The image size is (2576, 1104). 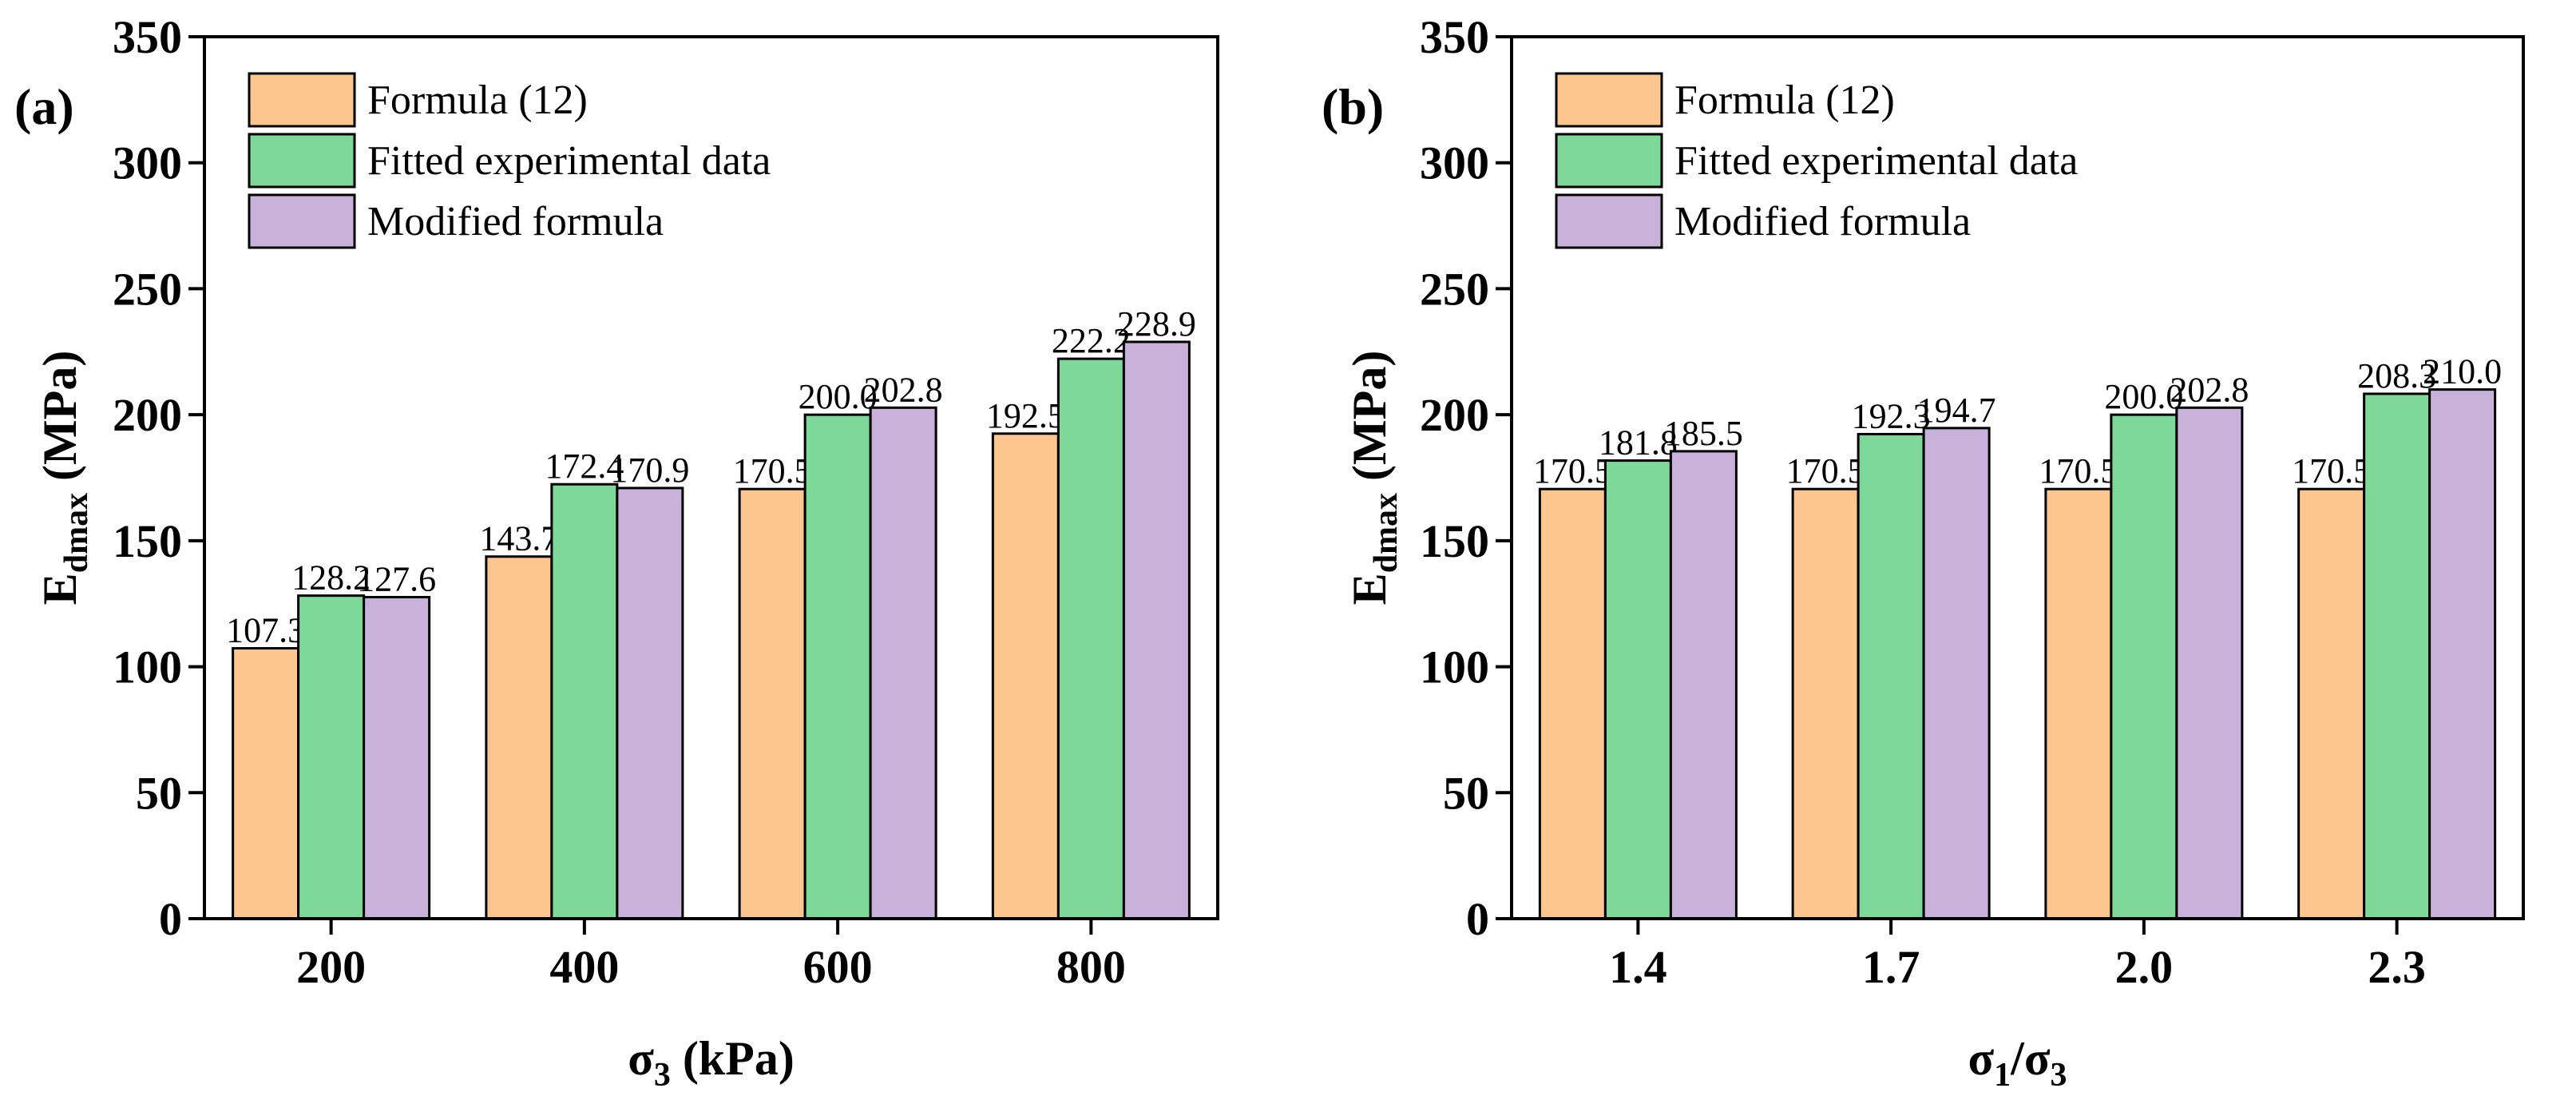 What do you see at coordinates (1981, 1058) in the screenshot?
I see `x-axis-label-main-1: σ` at bounding box center [1981, 1058].